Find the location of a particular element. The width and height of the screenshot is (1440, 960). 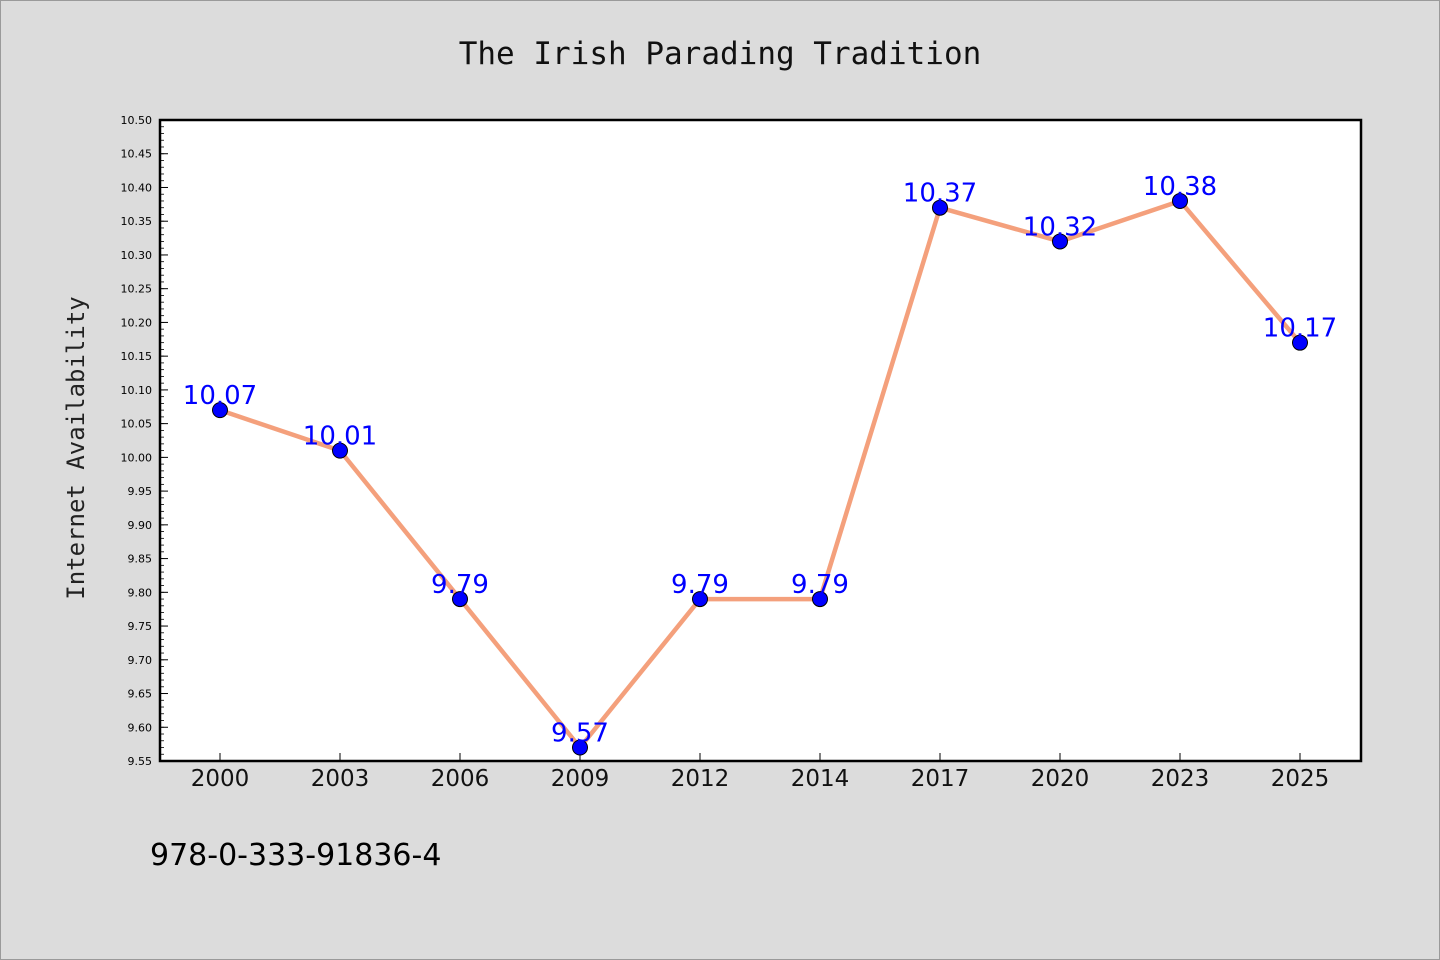

data-label: 10.37 is located at coordinates (940, 194).